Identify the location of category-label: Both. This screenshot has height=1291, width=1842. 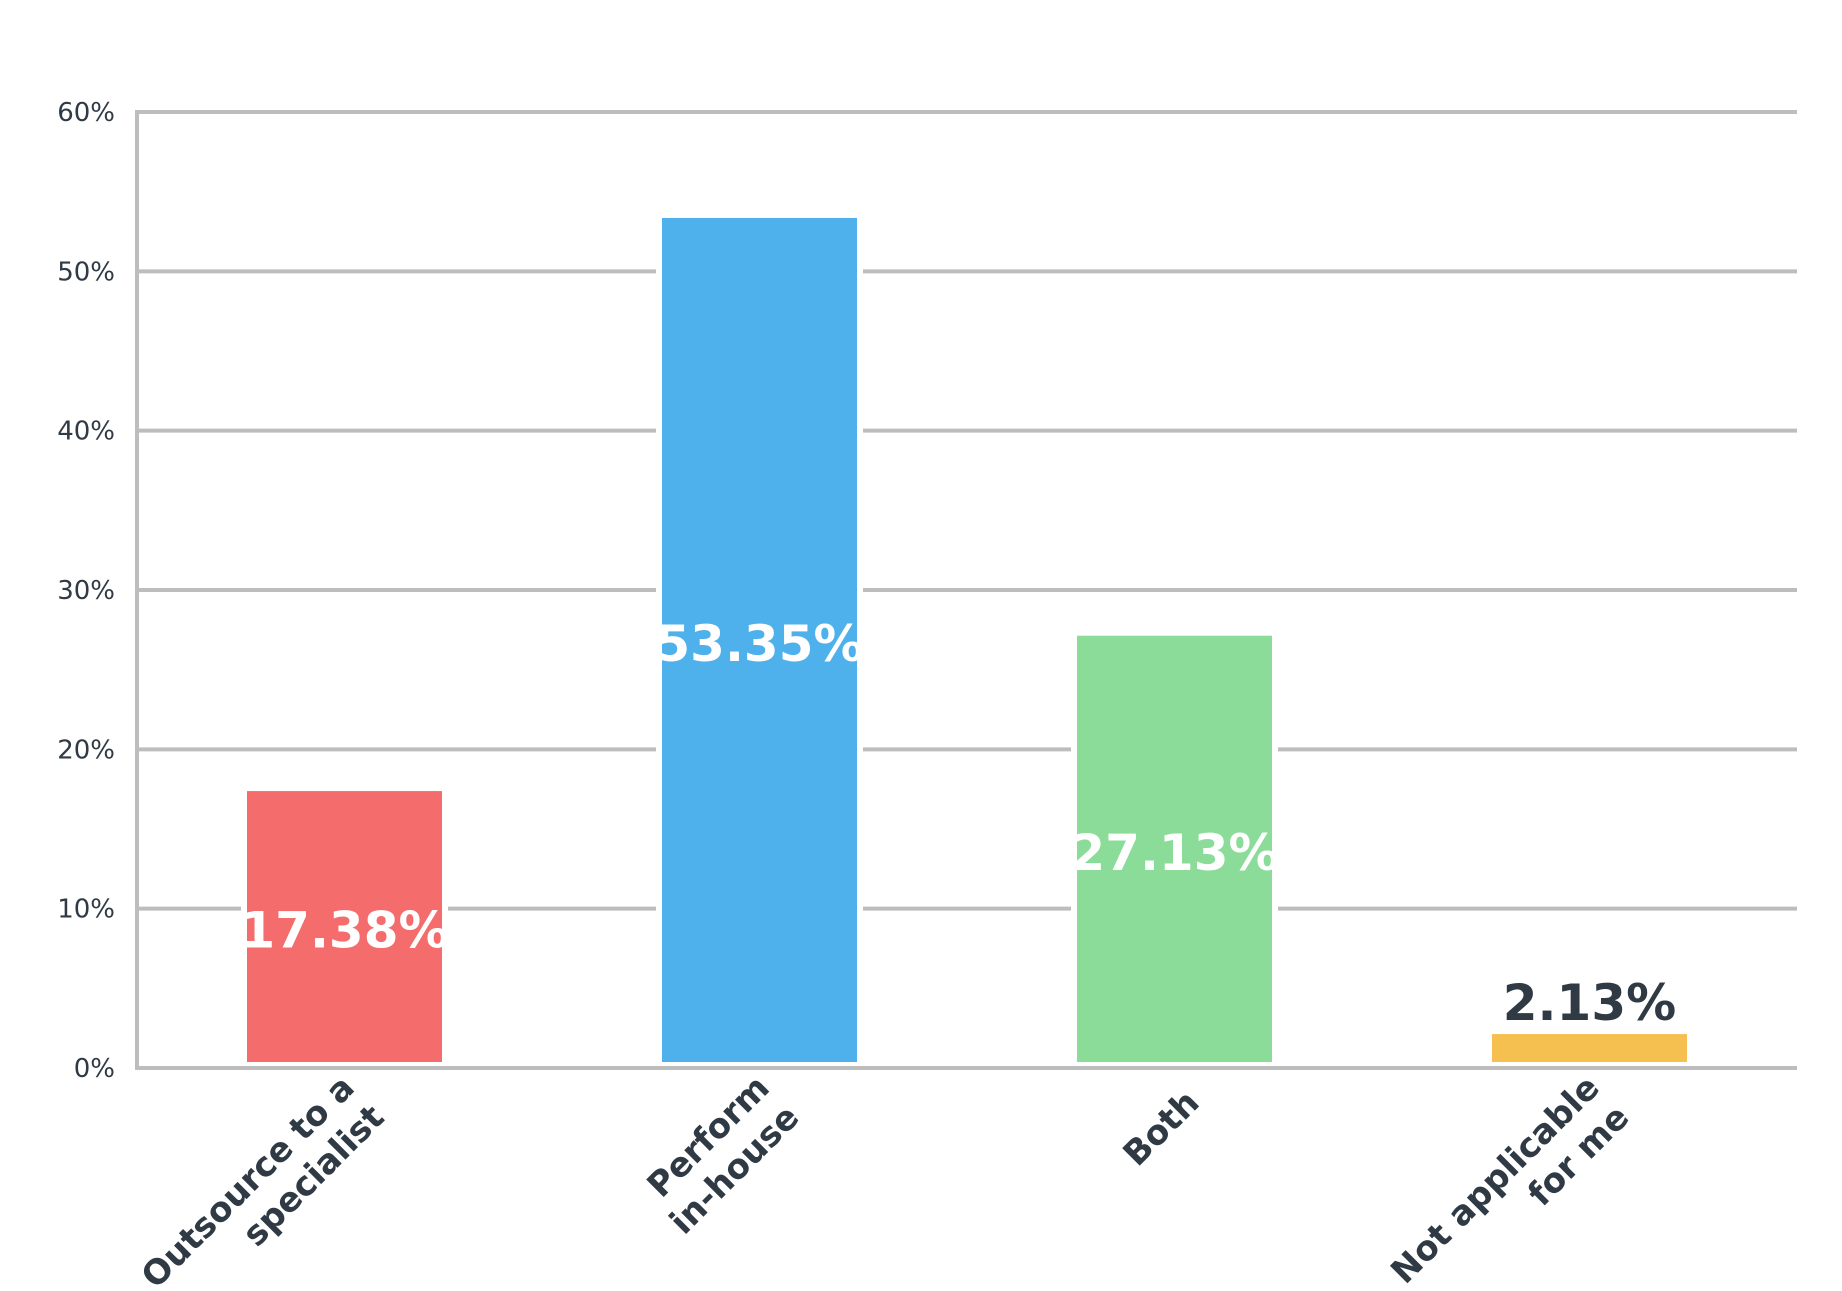
(1162, 1129).